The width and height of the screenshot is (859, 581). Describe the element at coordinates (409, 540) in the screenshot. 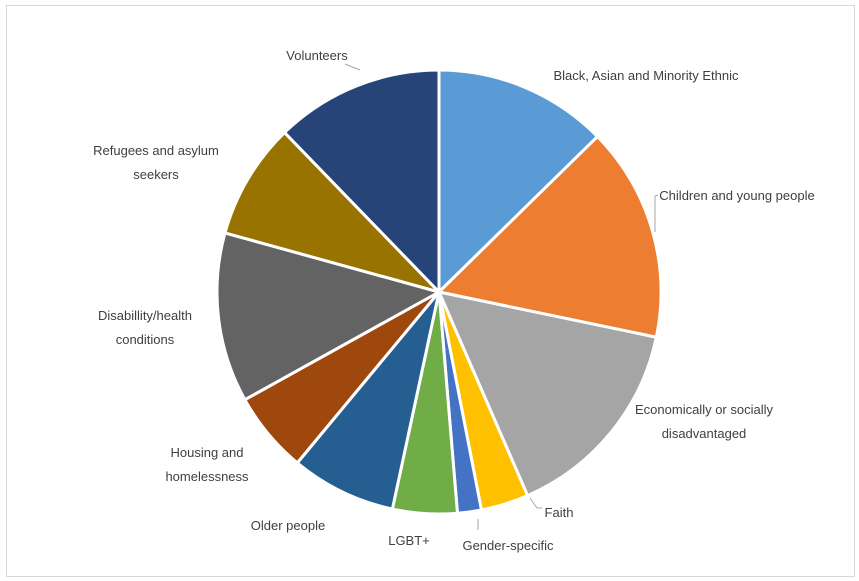

I see `slice-label: LGBT+` at that location.